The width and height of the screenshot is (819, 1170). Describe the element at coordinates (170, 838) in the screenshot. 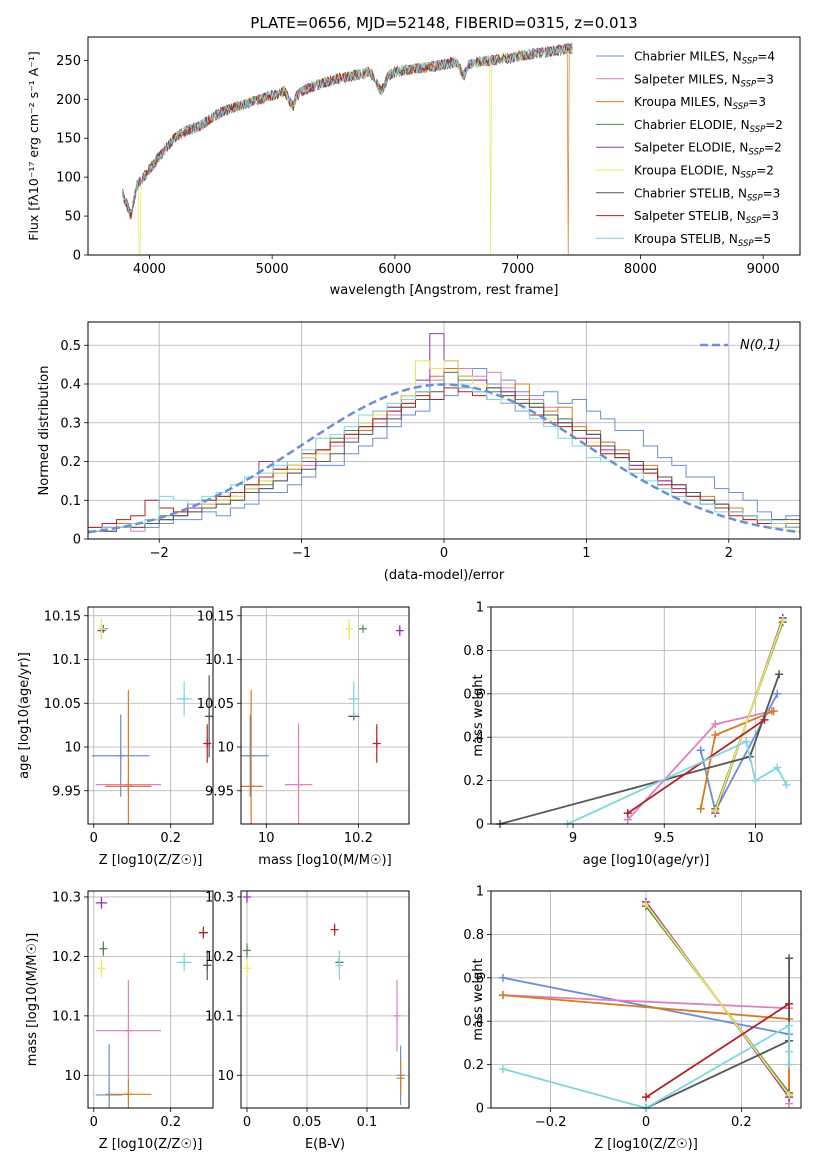

I see `x-tick-label: 0.2` at that location.